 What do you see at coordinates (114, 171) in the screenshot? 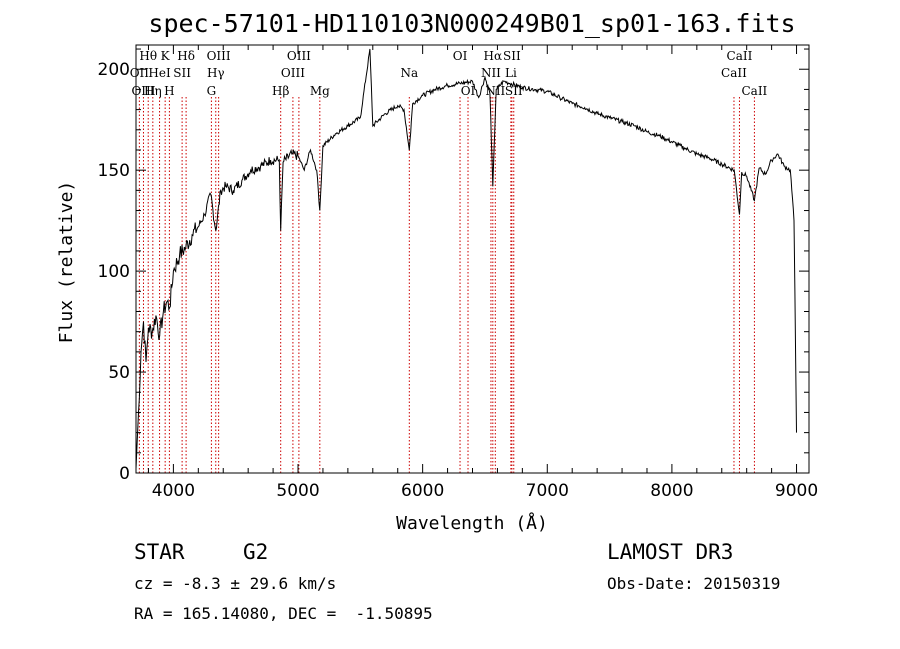
I see `y-tick-label: 150` at bounding box center [114, 171].